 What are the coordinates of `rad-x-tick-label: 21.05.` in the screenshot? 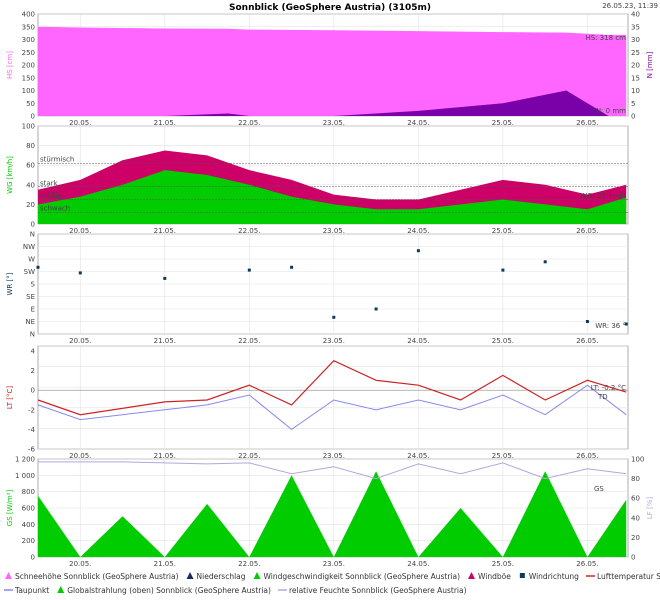 It's located at (165, 564).